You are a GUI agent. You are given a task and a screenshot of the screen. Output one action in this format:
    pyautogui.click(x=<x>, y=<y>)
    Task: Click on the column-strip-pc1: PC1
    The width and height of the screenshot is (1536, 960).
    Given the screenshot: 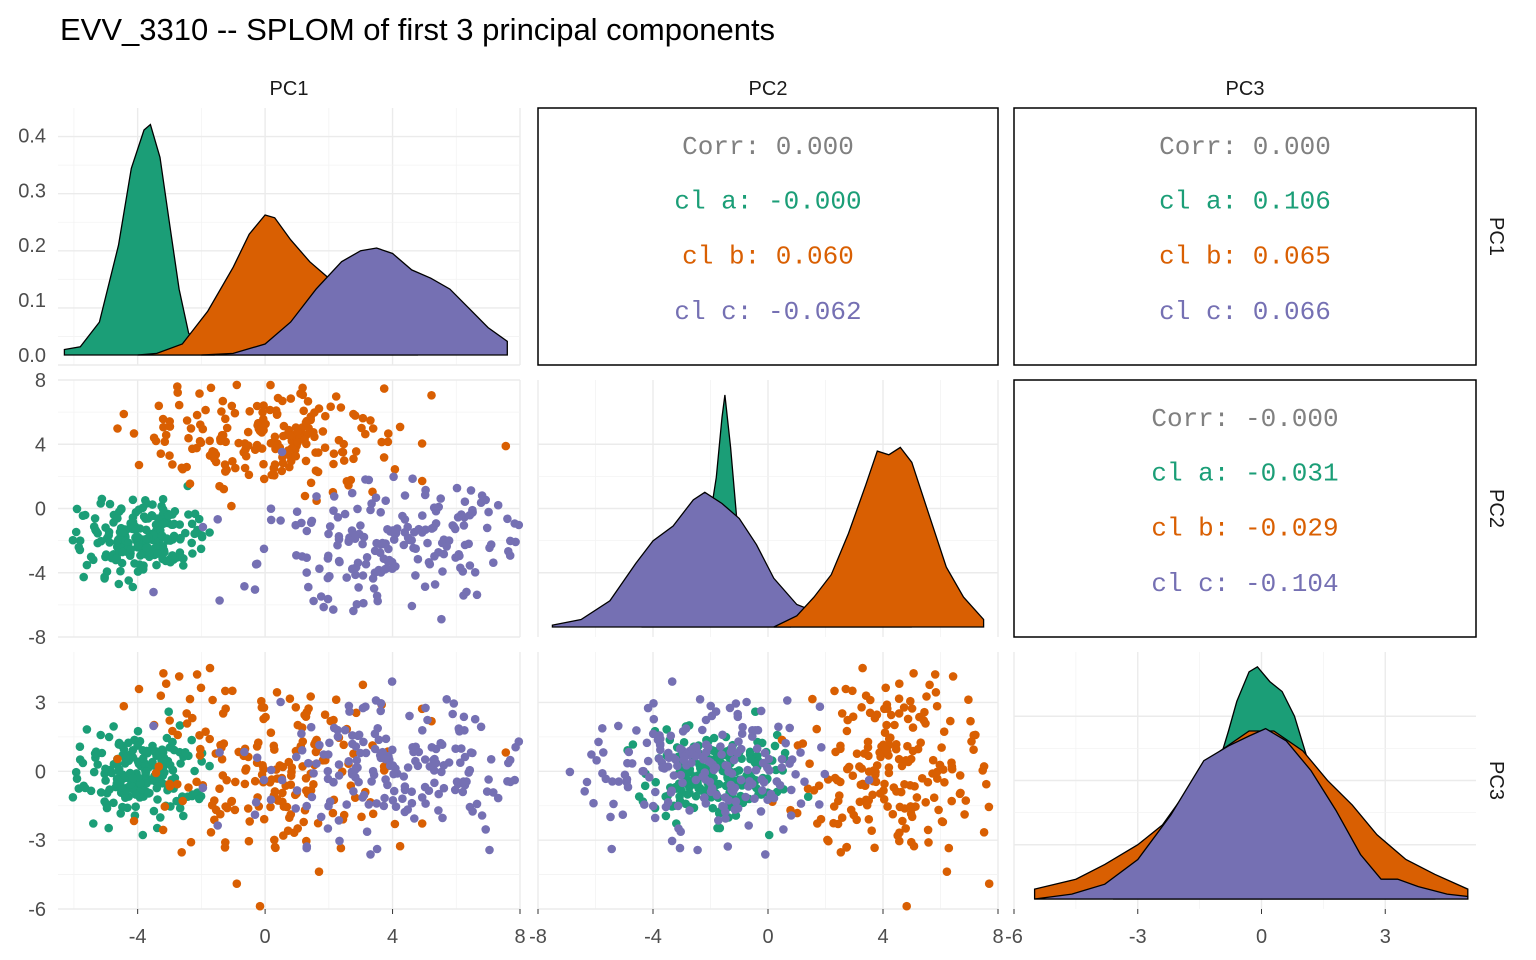 What is the action you would take?
    pyautogui.click(x=289, y=89)
    